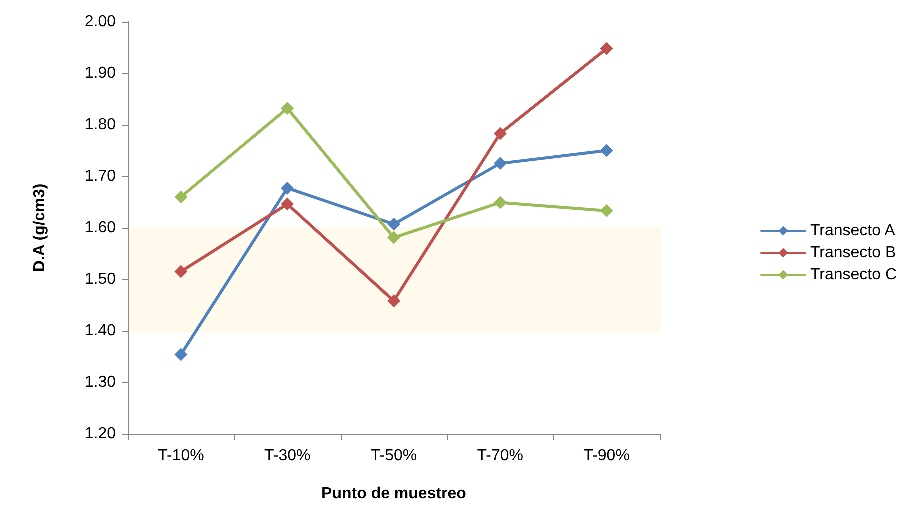  What do you see at coordinates (100, 228) in the screenshot?
I see `y-tick-label: 1.60` at bounding box center [100, 228].